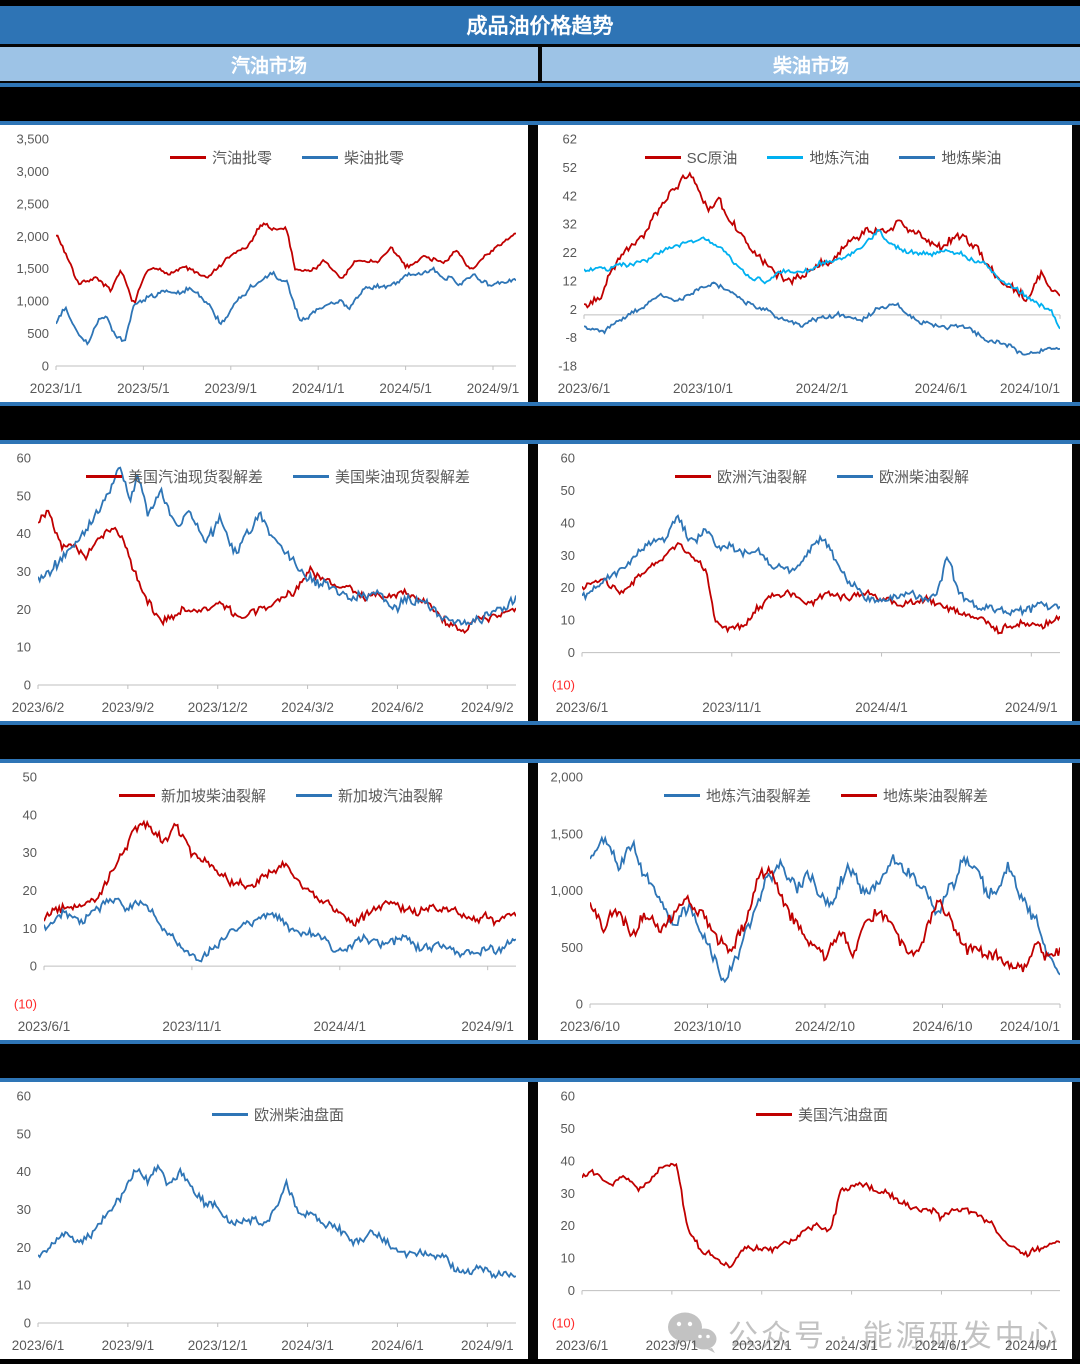  Describe the element at coordinates (540, 1361) in the screenshot. I see `bottom-border` at that location.